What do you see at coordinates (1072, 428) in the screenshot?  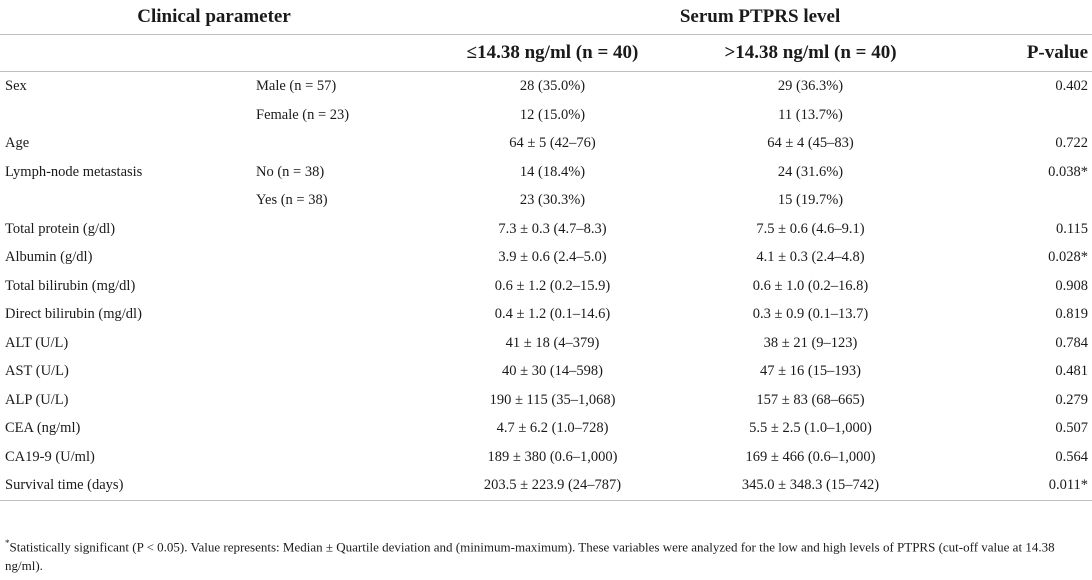 I see `p-value-cell: 0.507` at bounding box center [1072, 428].